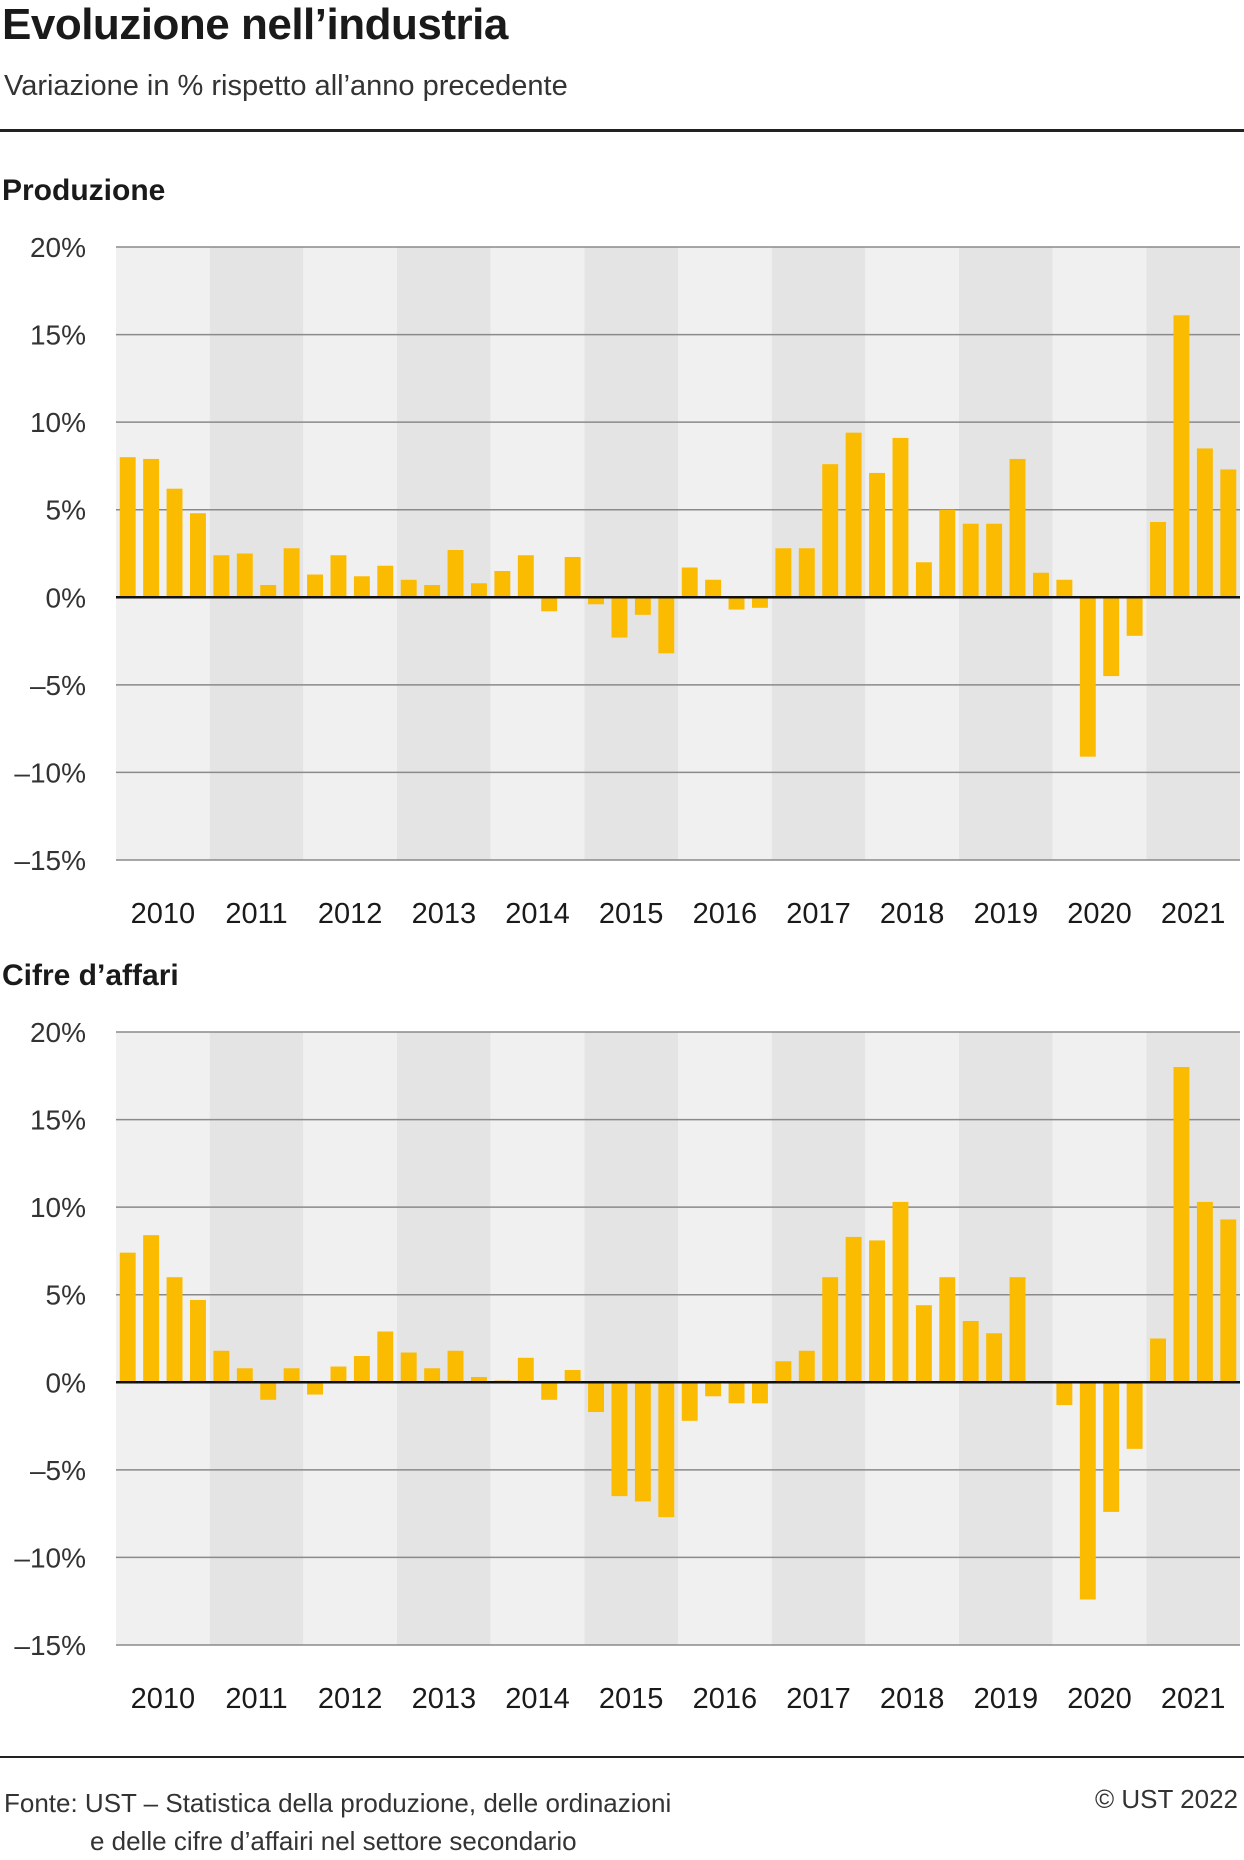 The image size is (1244, 1860). I want to click on bar-2017-q4, so click(854, 1309).